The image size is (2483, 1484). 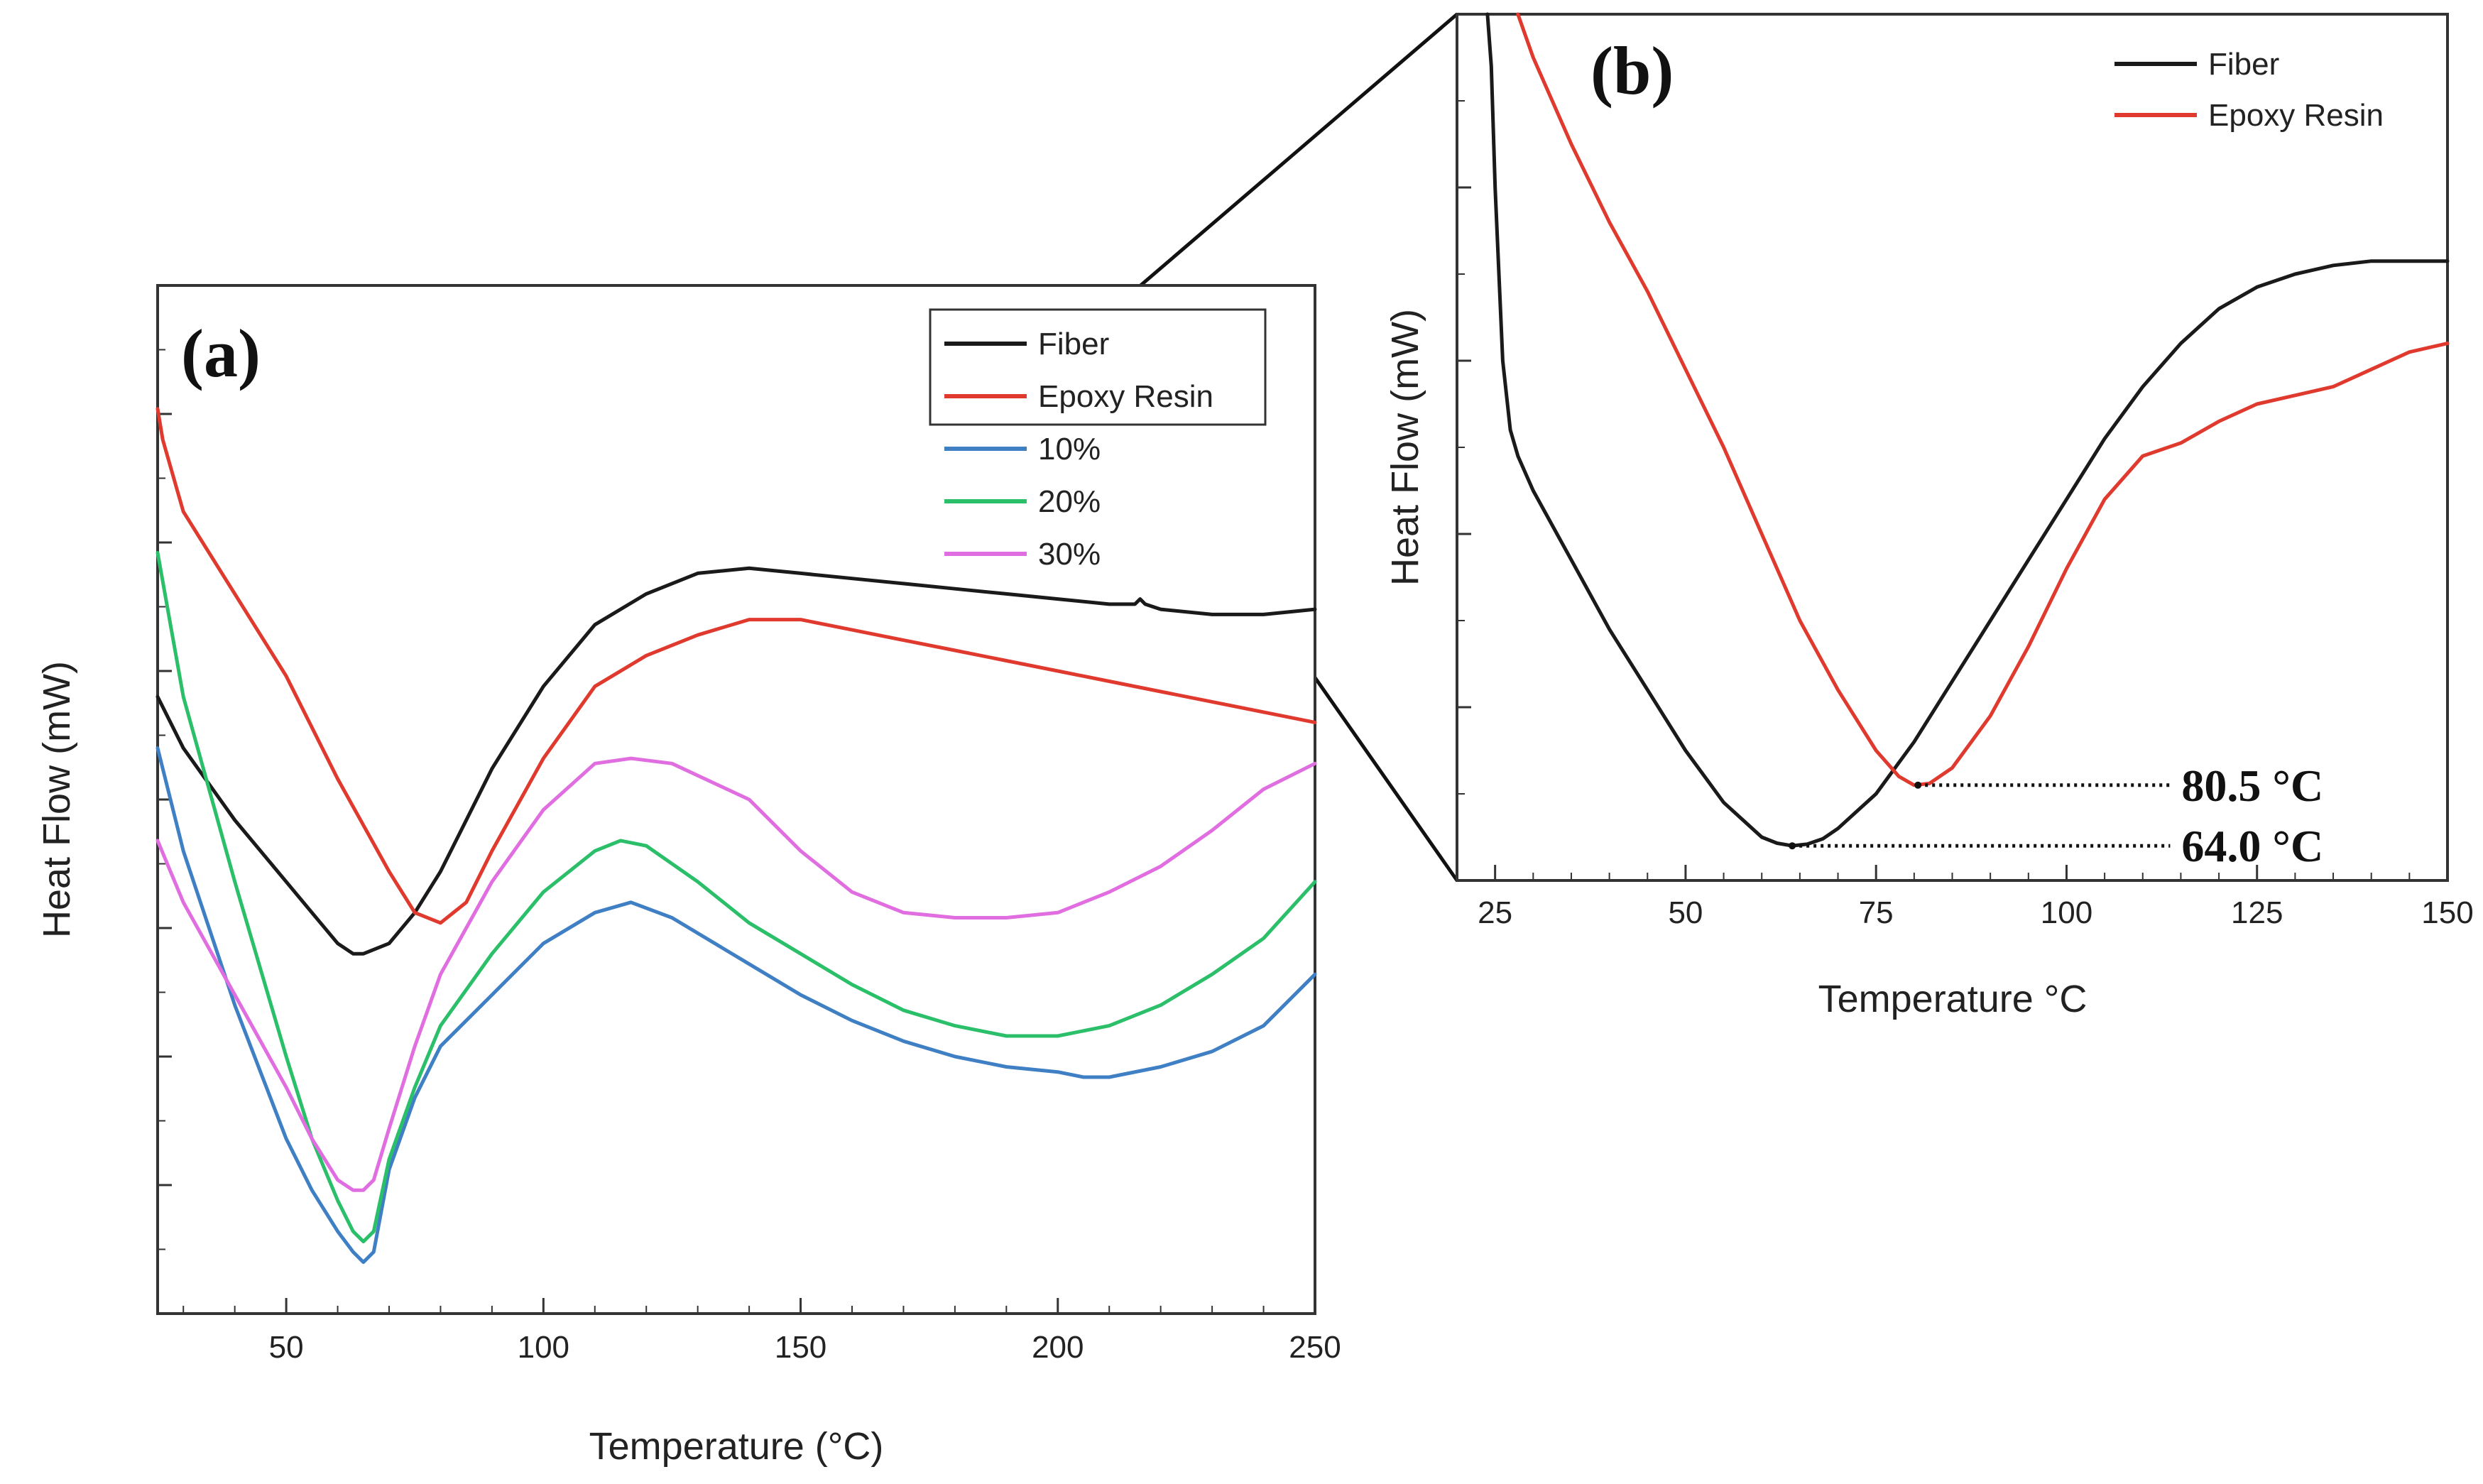 What do you see at coordinates (2243, 64) in the screenshot?
I see `panel-b-legend-label-fiber: Fiber` at bounding box center [2243, 64].